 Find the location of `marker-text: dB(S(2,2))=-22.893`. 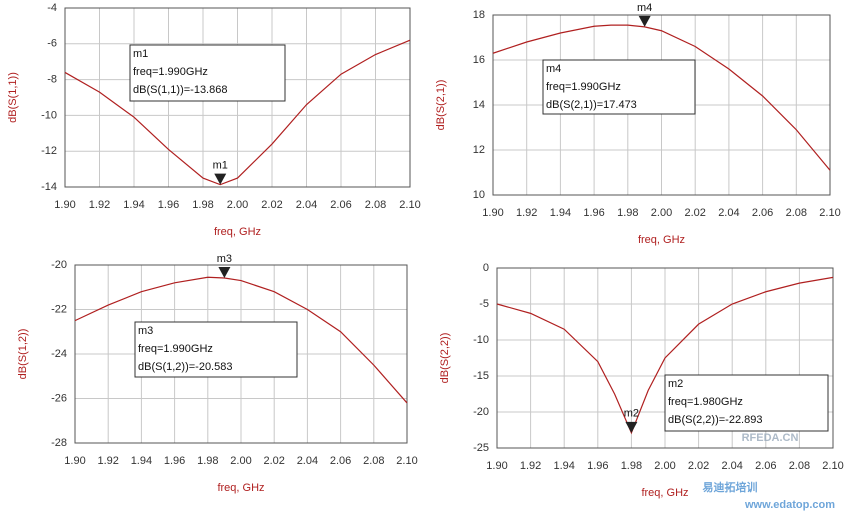

marker-text: dB(S(2,2))=-22.893 is located at coordinates (715, 420).